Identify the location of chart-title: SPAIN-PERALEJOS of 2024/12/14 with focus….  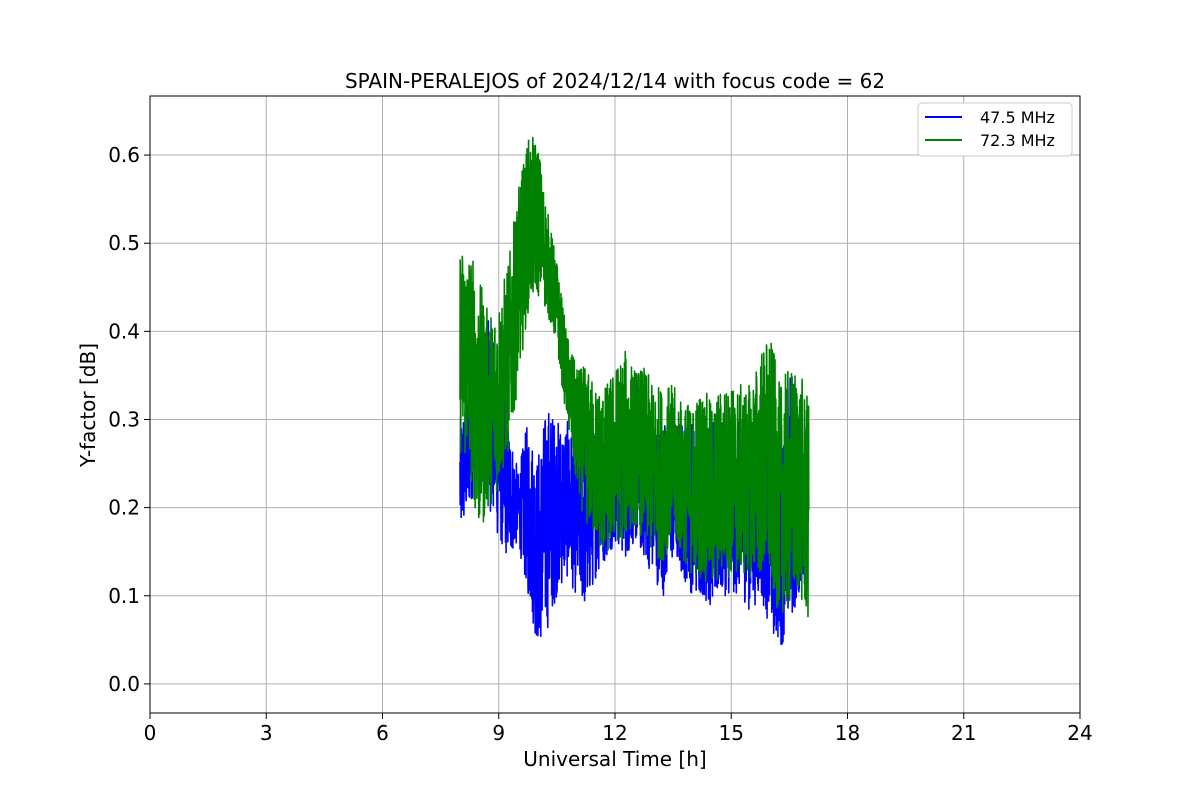
(615, 81).